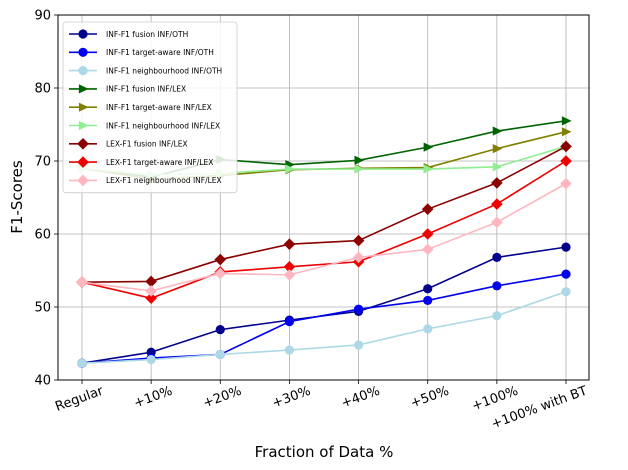 Image resolution: width=628 pixels, height=470 pixels. I want to click on legend-entry: INF-F1 target-aware INF/LEX, so click(140, 107).